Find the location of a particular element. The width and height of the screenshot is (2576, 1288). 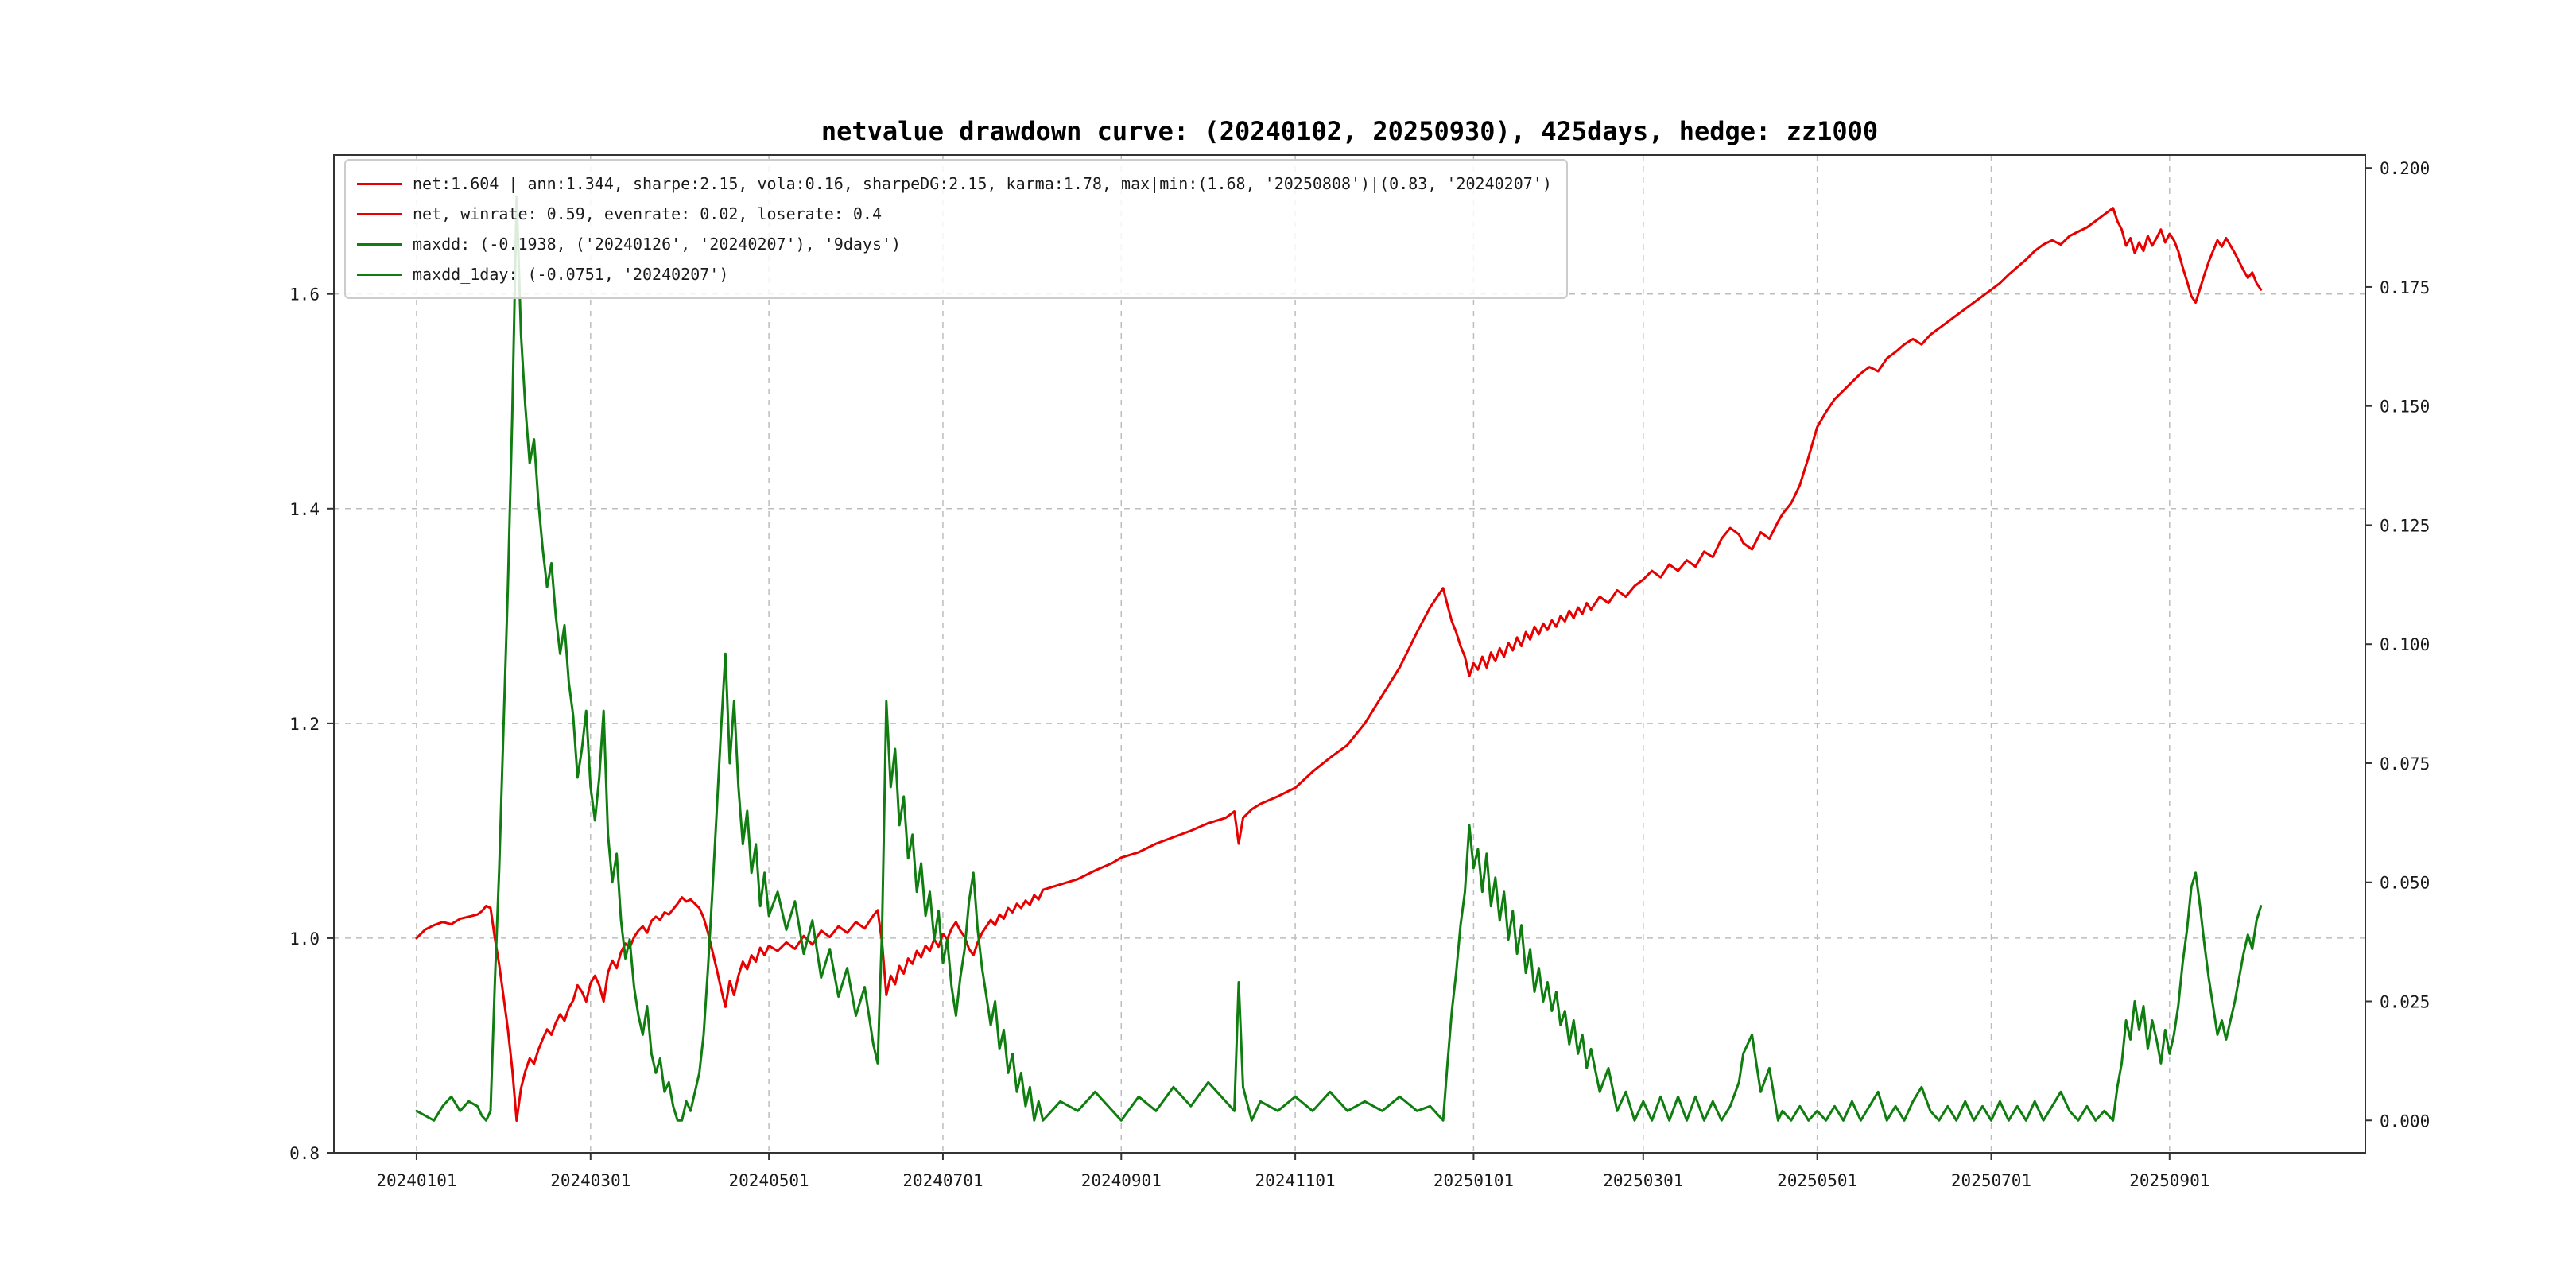

y-right-tick-label: 0.150 is located at coordinates (2405, 407).